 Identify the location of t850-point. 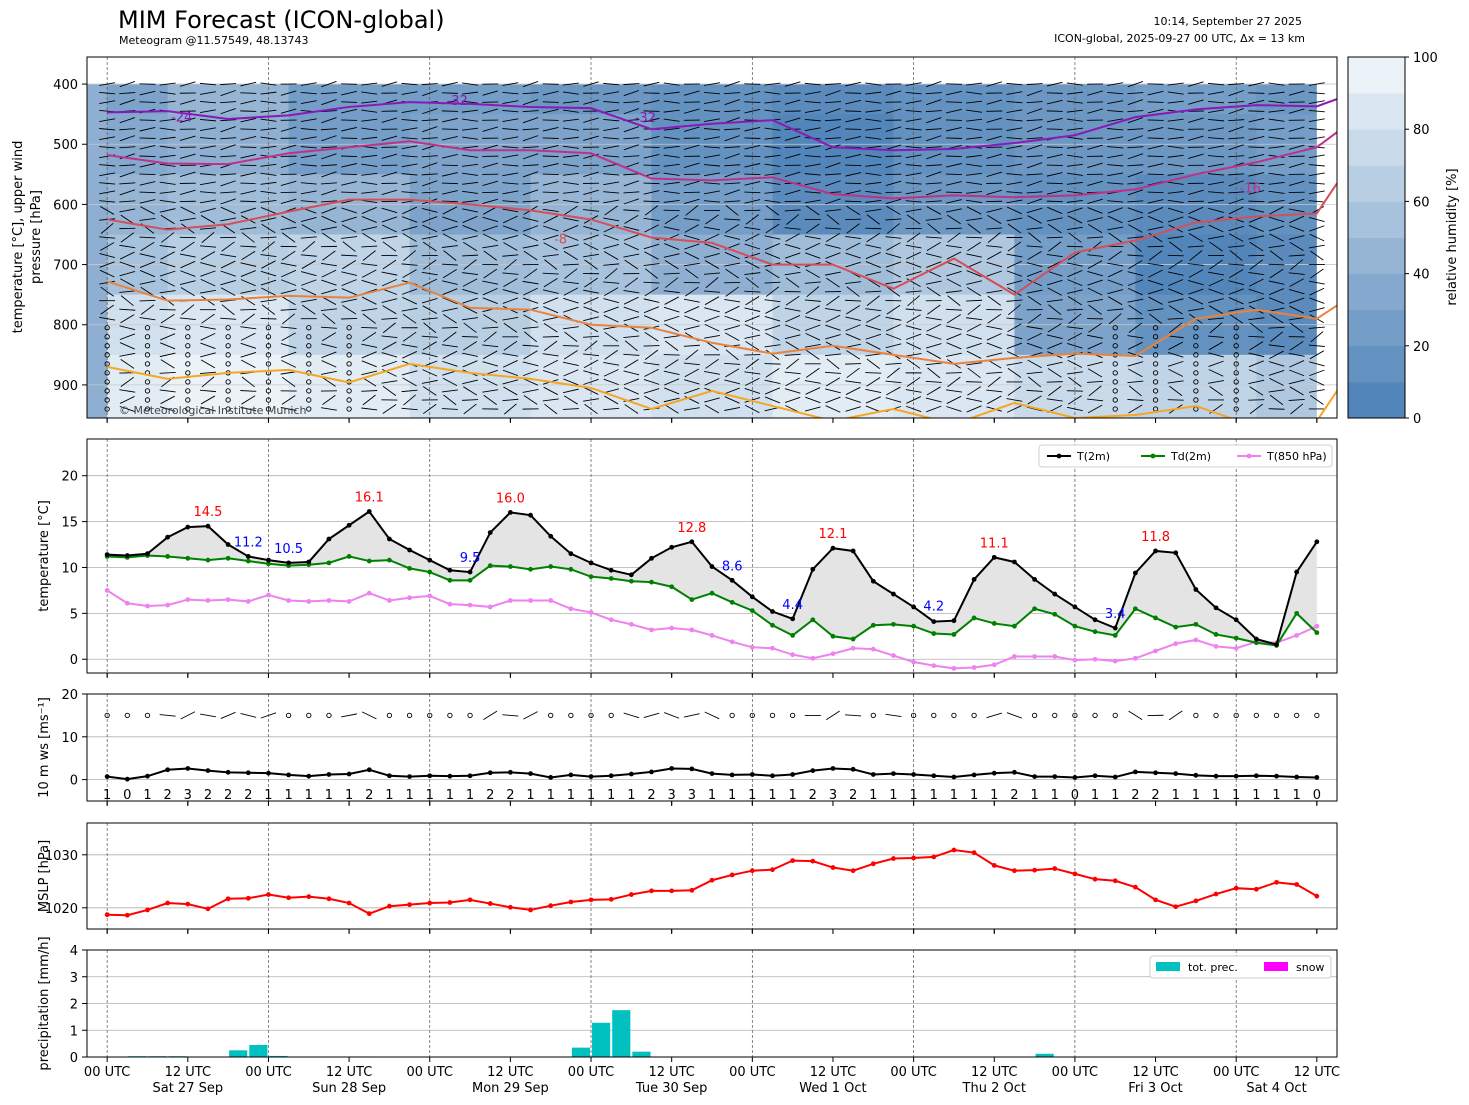
(772, 648).